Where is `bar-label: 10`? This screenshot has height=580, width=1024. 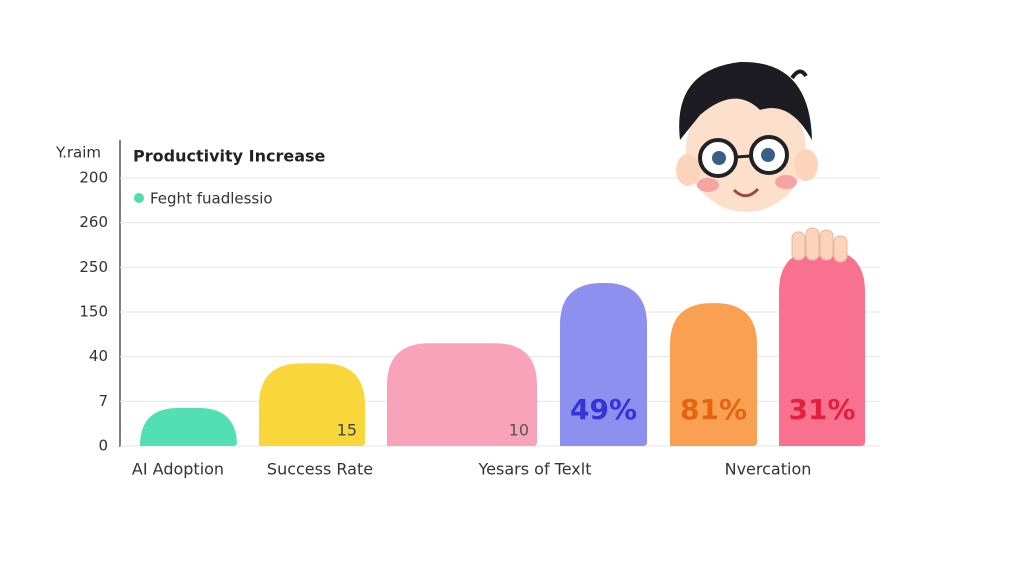
bar-label: 10 is located at coordinates (519, 430).